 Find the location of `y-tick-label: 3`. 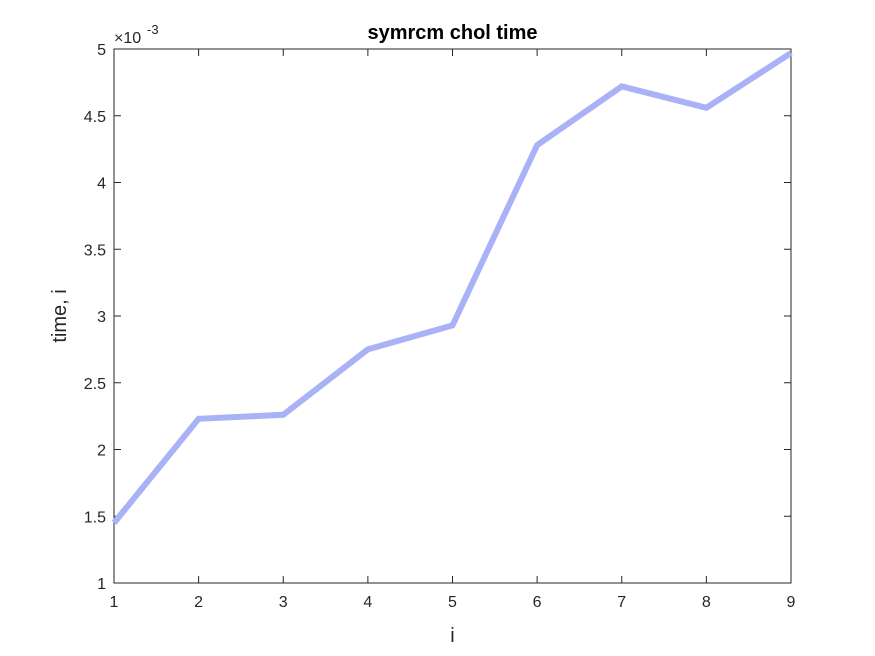

y-tick-label: 3 is located at coordinates (101, 317).